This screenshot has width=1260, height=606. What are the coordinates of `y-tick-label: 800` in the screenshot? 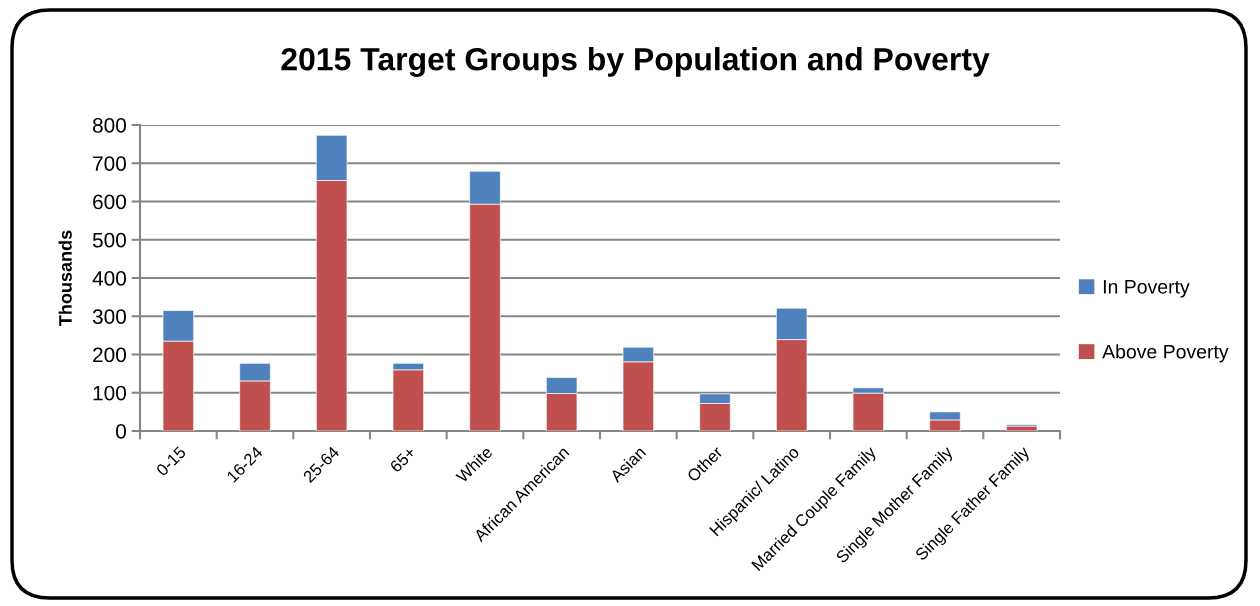 It's located at (109, 125).